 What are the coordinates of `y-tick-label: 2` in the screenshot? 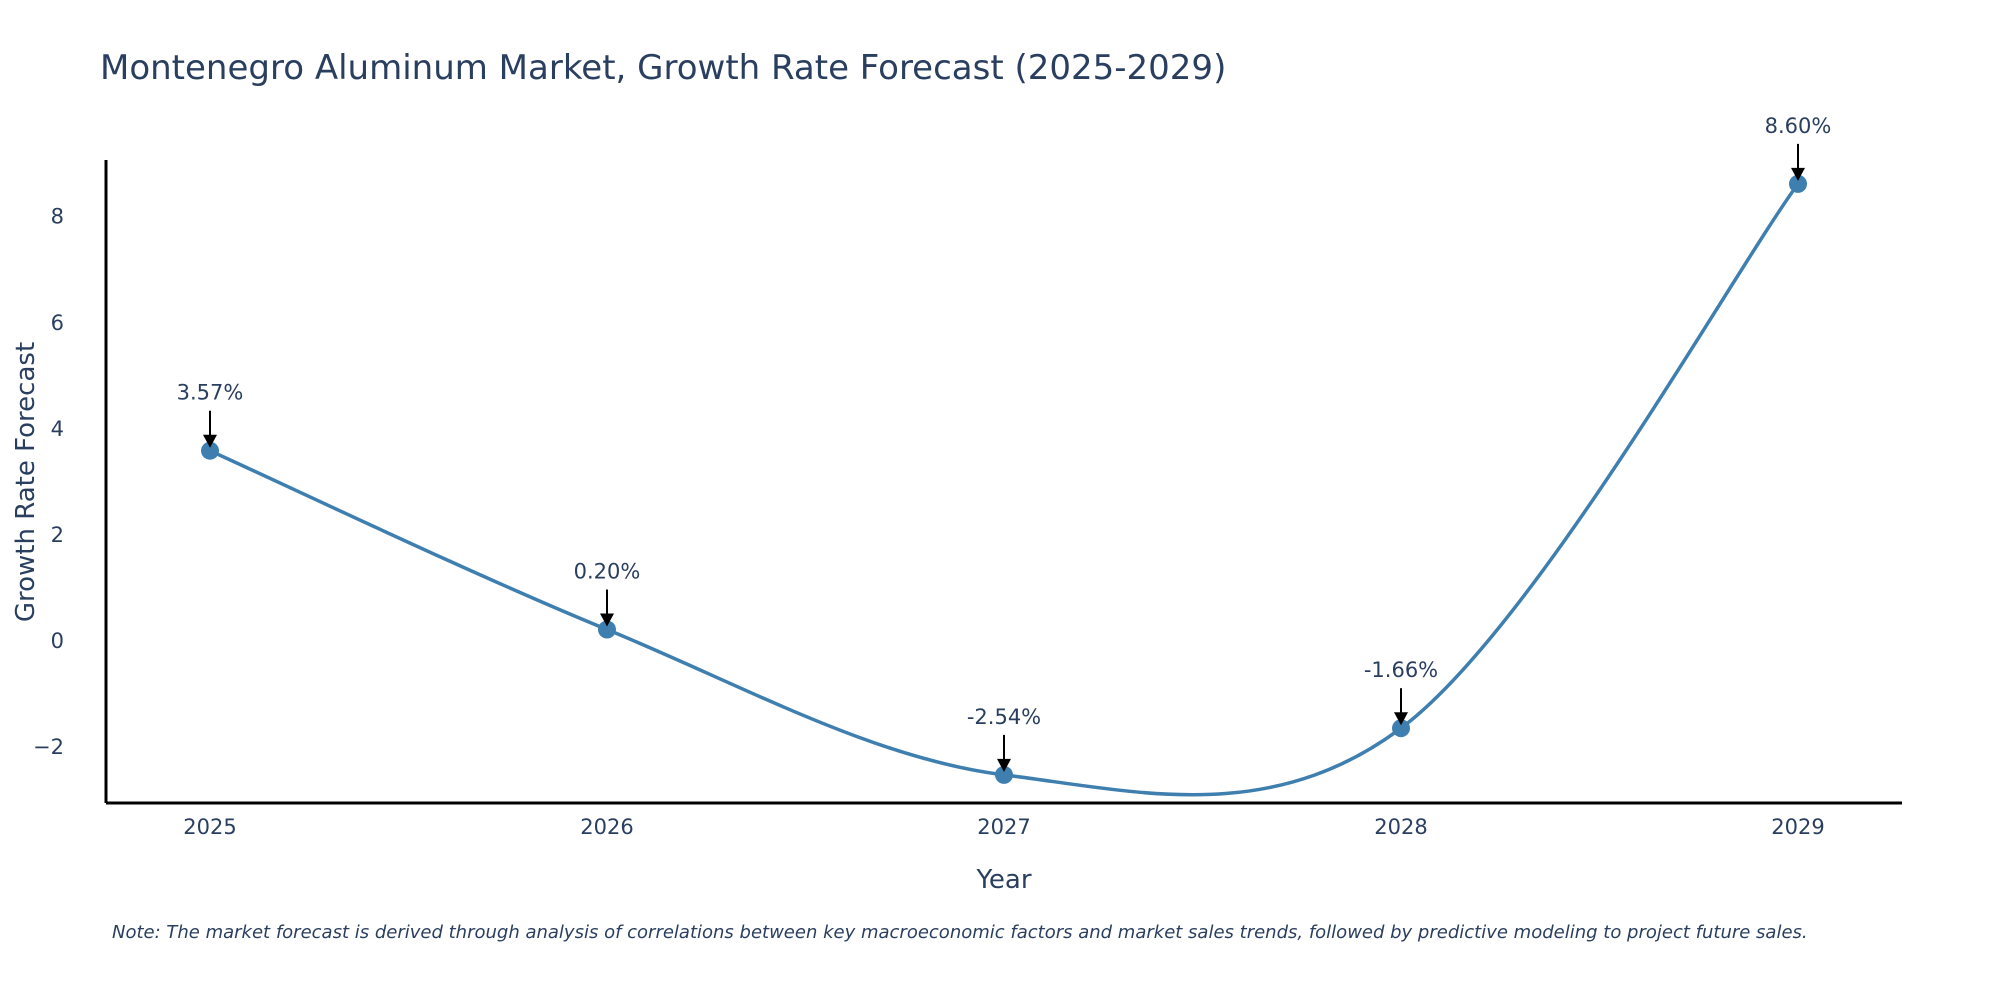 It's located at (57, 535).